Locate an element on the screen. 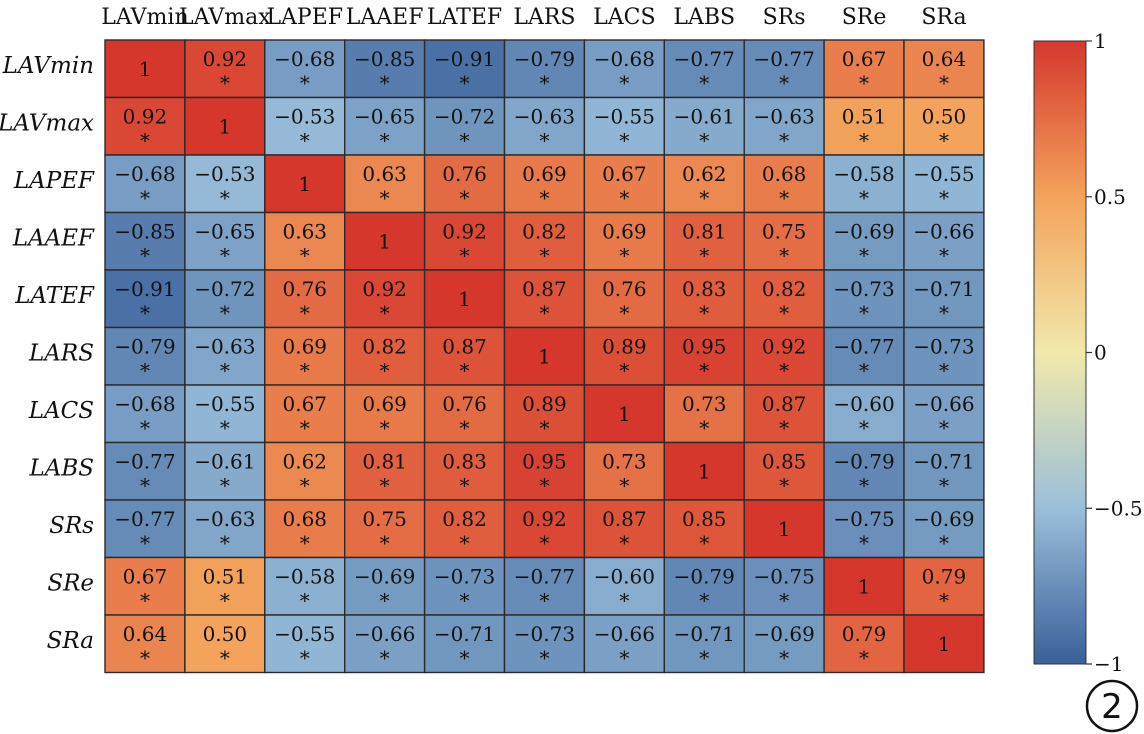  heatmap-cell-sre-laaef is located at coordinates (385, 586).